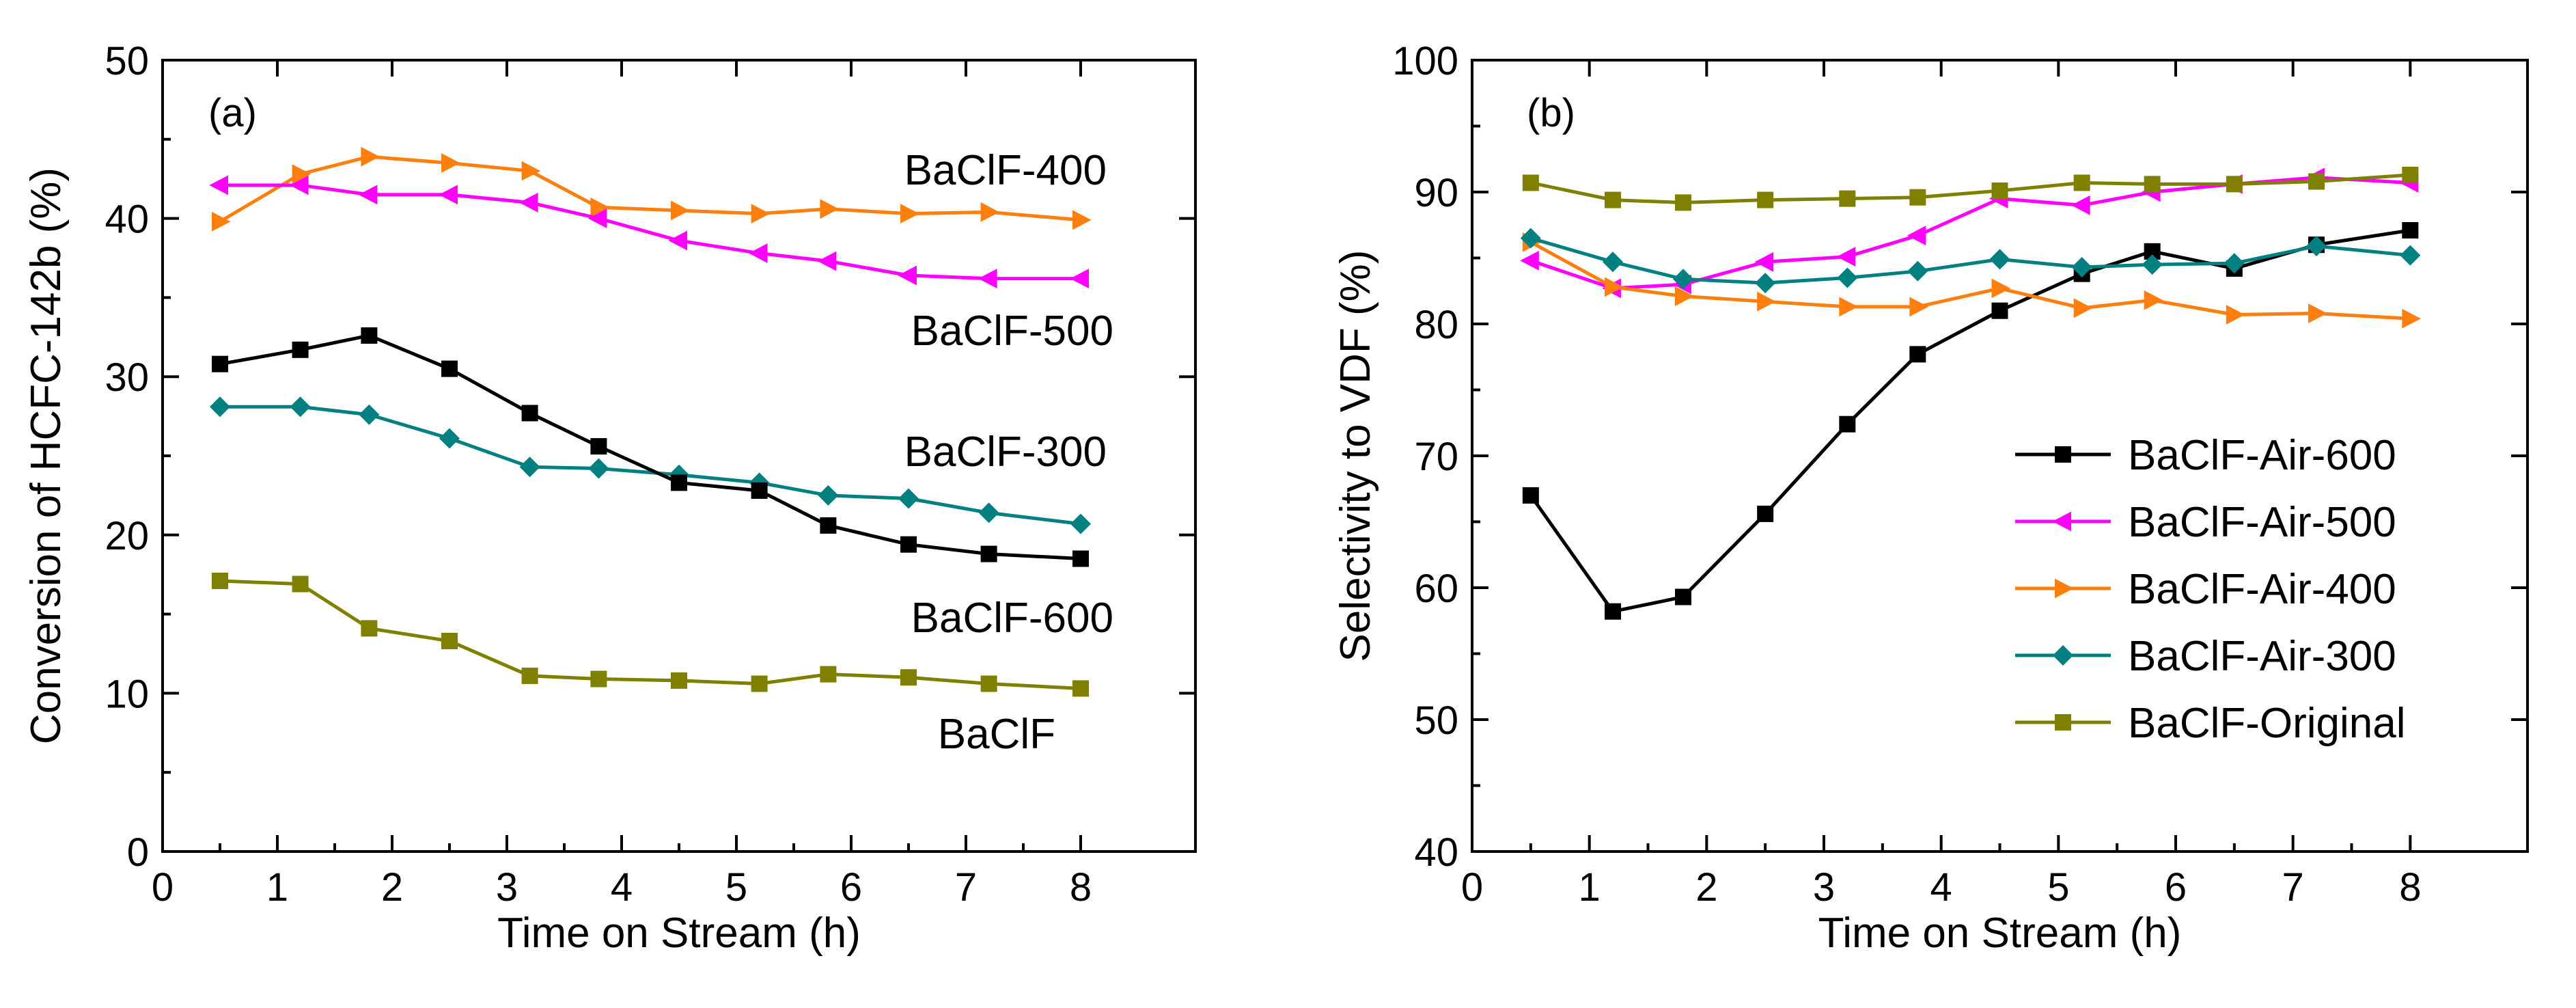 Image resolution: width=2576 pixels, height=1008 pixels. Describe the element at coordinates (392, 887) in the screenshot. I see `x-tick-label: 2` at that location.